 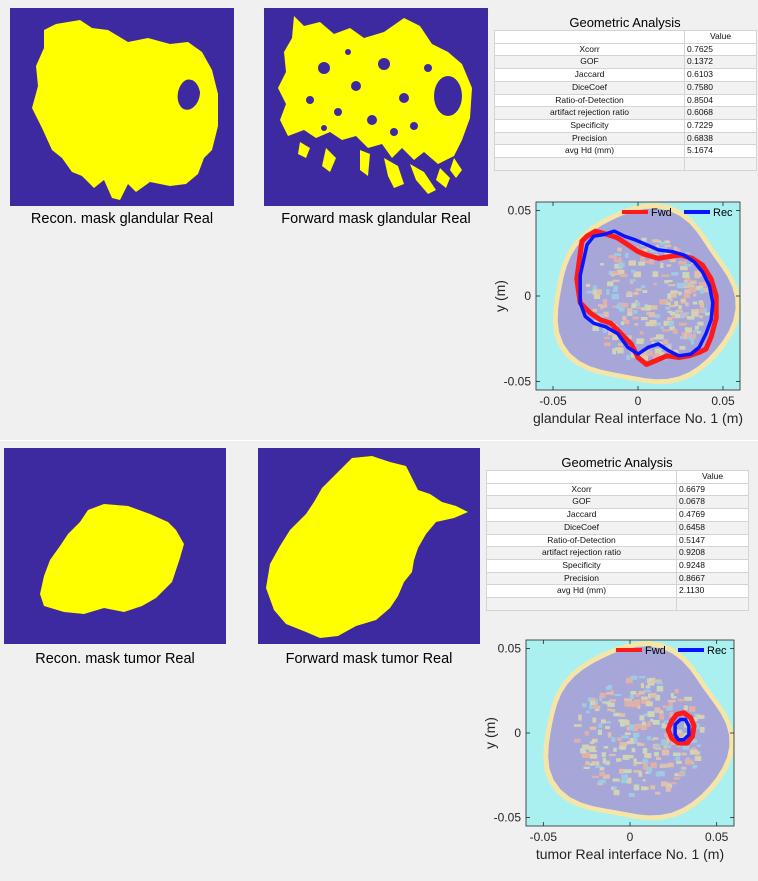 I want to click on table-row: Jaccard 0.6103, so click(x=625, y=75).